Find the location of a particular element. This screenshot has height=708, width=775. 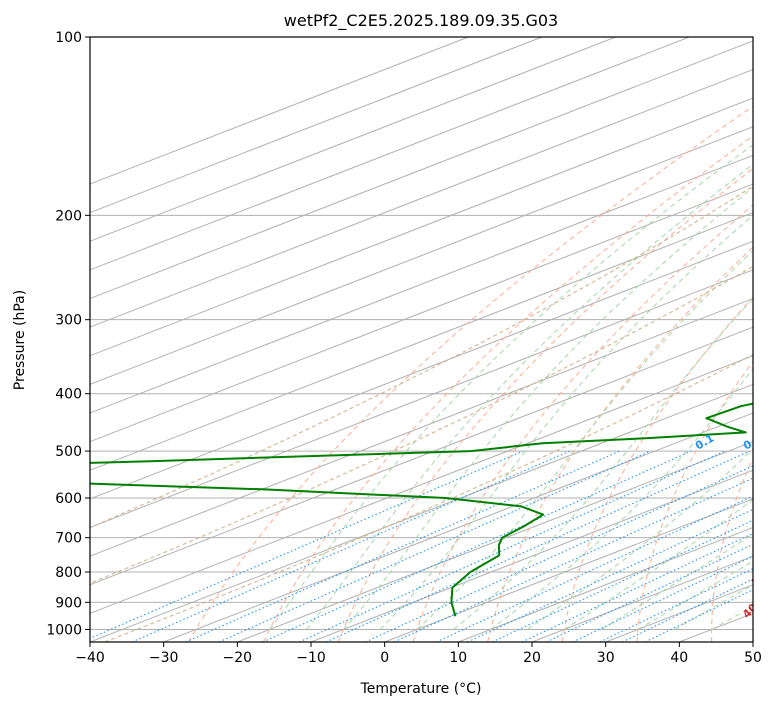

x-tick-label: 40 is located at coordinates (679, 658).